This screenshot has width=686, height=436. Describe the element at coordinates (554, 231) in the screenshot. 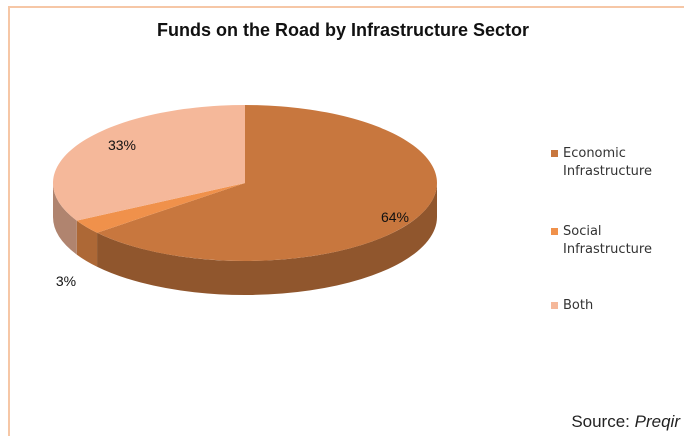

I see `legend-swatch-social` at that location.